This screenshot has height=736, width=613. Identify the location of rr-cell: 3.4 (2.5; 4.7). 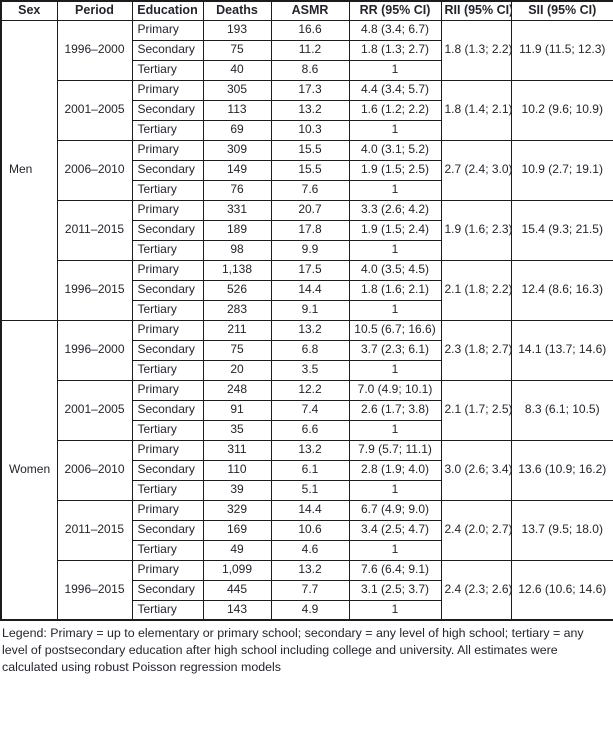
(395, 530).